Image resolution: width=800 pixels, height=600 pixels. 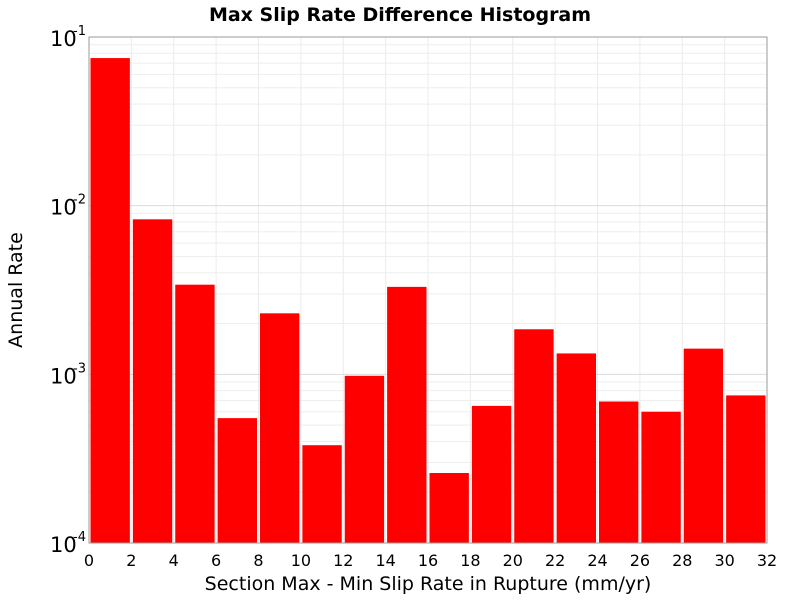 What do you see at coordinates (131, 560) in the screenshot?
I see `x-tick-label: 2` at bounding box center [131, 560].